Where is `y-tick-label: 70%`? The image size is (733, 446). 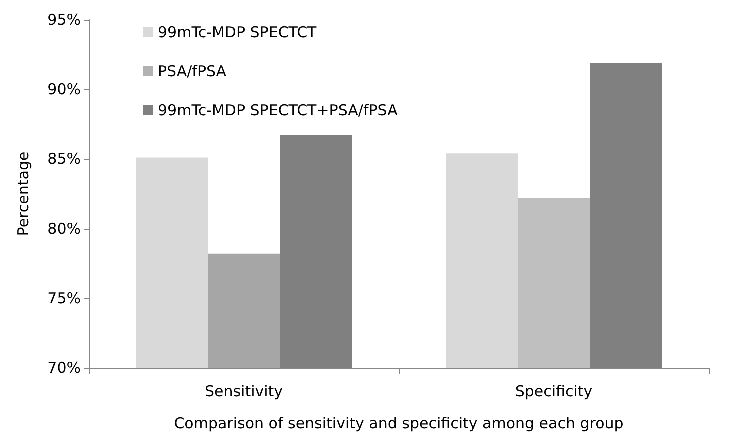 y-tick-label: 70% is located at coordinates (64, 368).